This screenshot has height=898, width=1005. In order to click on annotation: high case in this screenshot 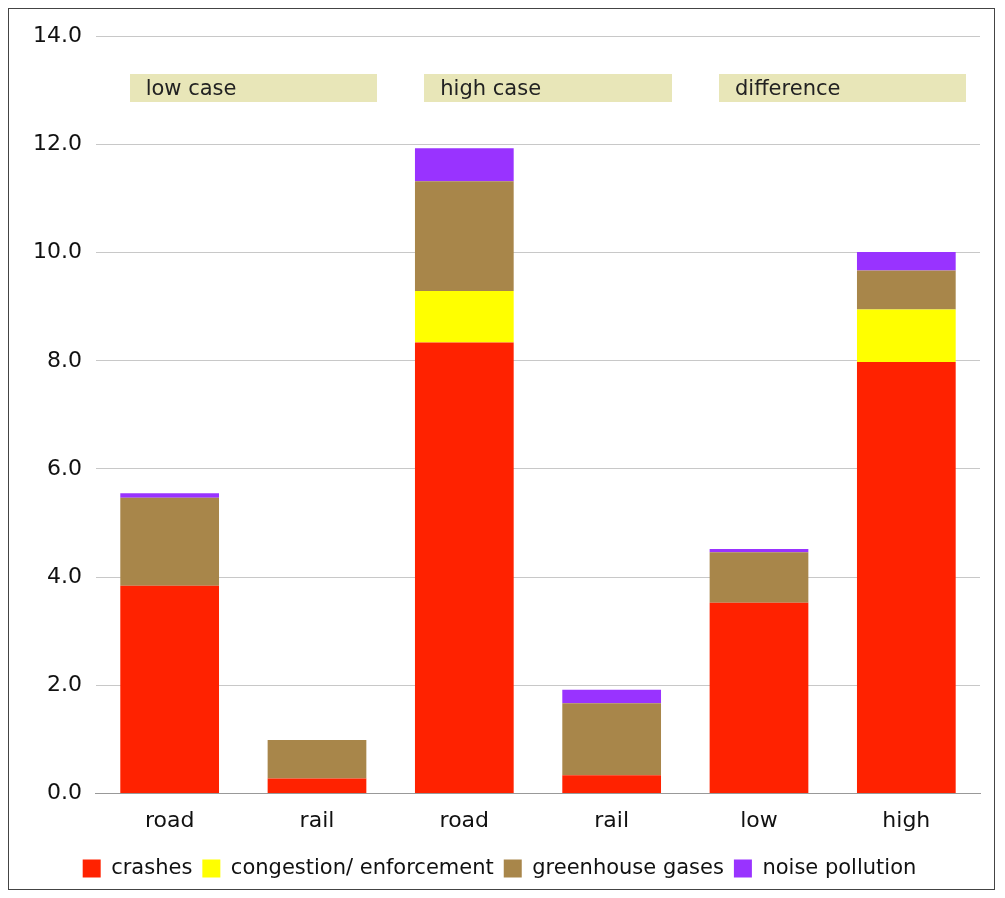, I will do `click(491, 89)`.